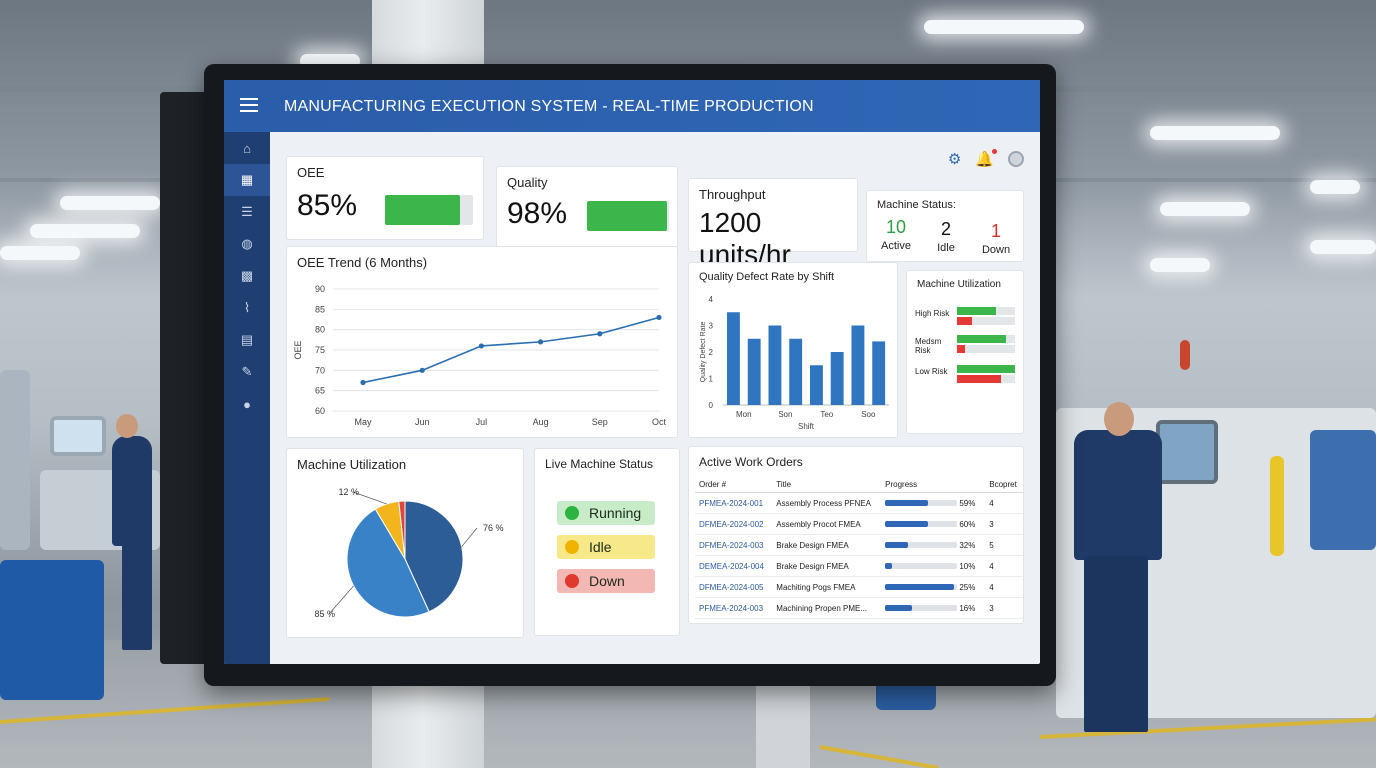 The height and width of the screenshot is (768, 1376). What do you see at coordinates (324, 614) in the screenshot?
I see `pie-label: 85 %` at bounding box center [324, 614].